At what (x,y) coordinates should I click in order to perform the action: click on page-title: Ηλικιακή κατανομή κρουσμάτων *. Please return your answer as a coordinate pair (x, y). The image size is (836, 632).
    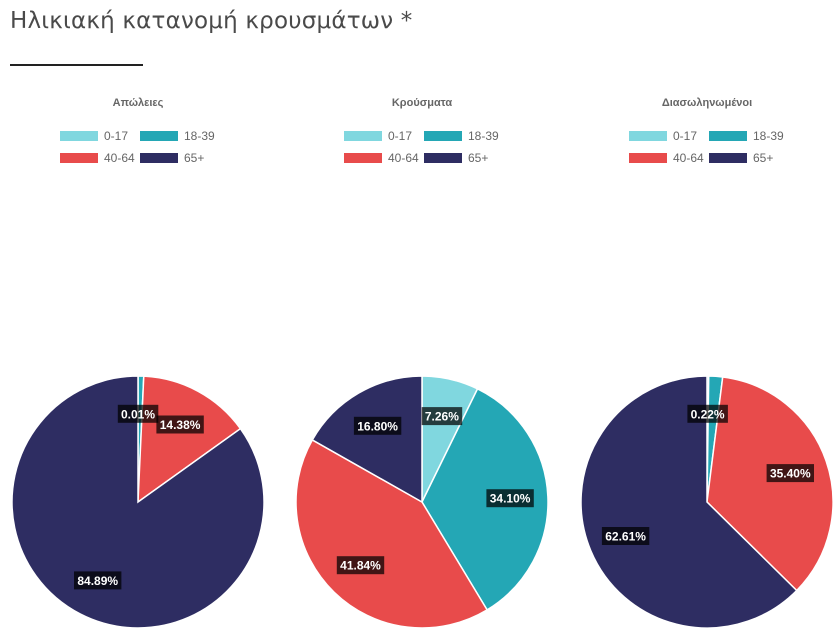
    Looking at the image, I should click on (211, 21).